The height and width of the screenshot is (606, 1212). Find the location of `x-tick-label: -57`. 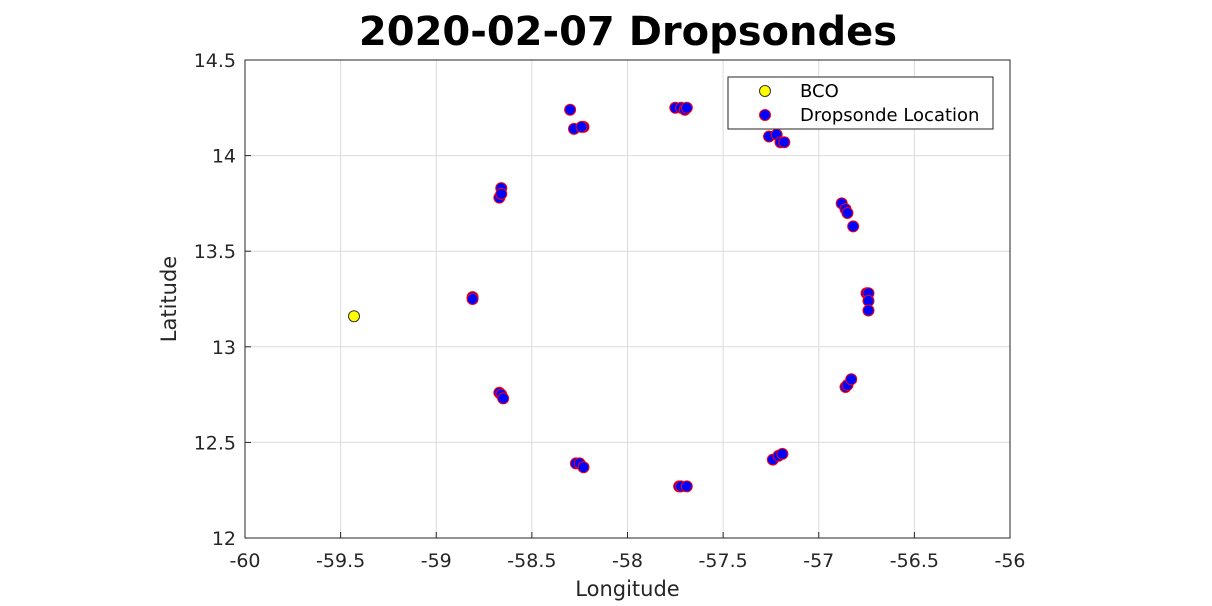

x-tick-label: -57 is located at coordinates (818, 561).